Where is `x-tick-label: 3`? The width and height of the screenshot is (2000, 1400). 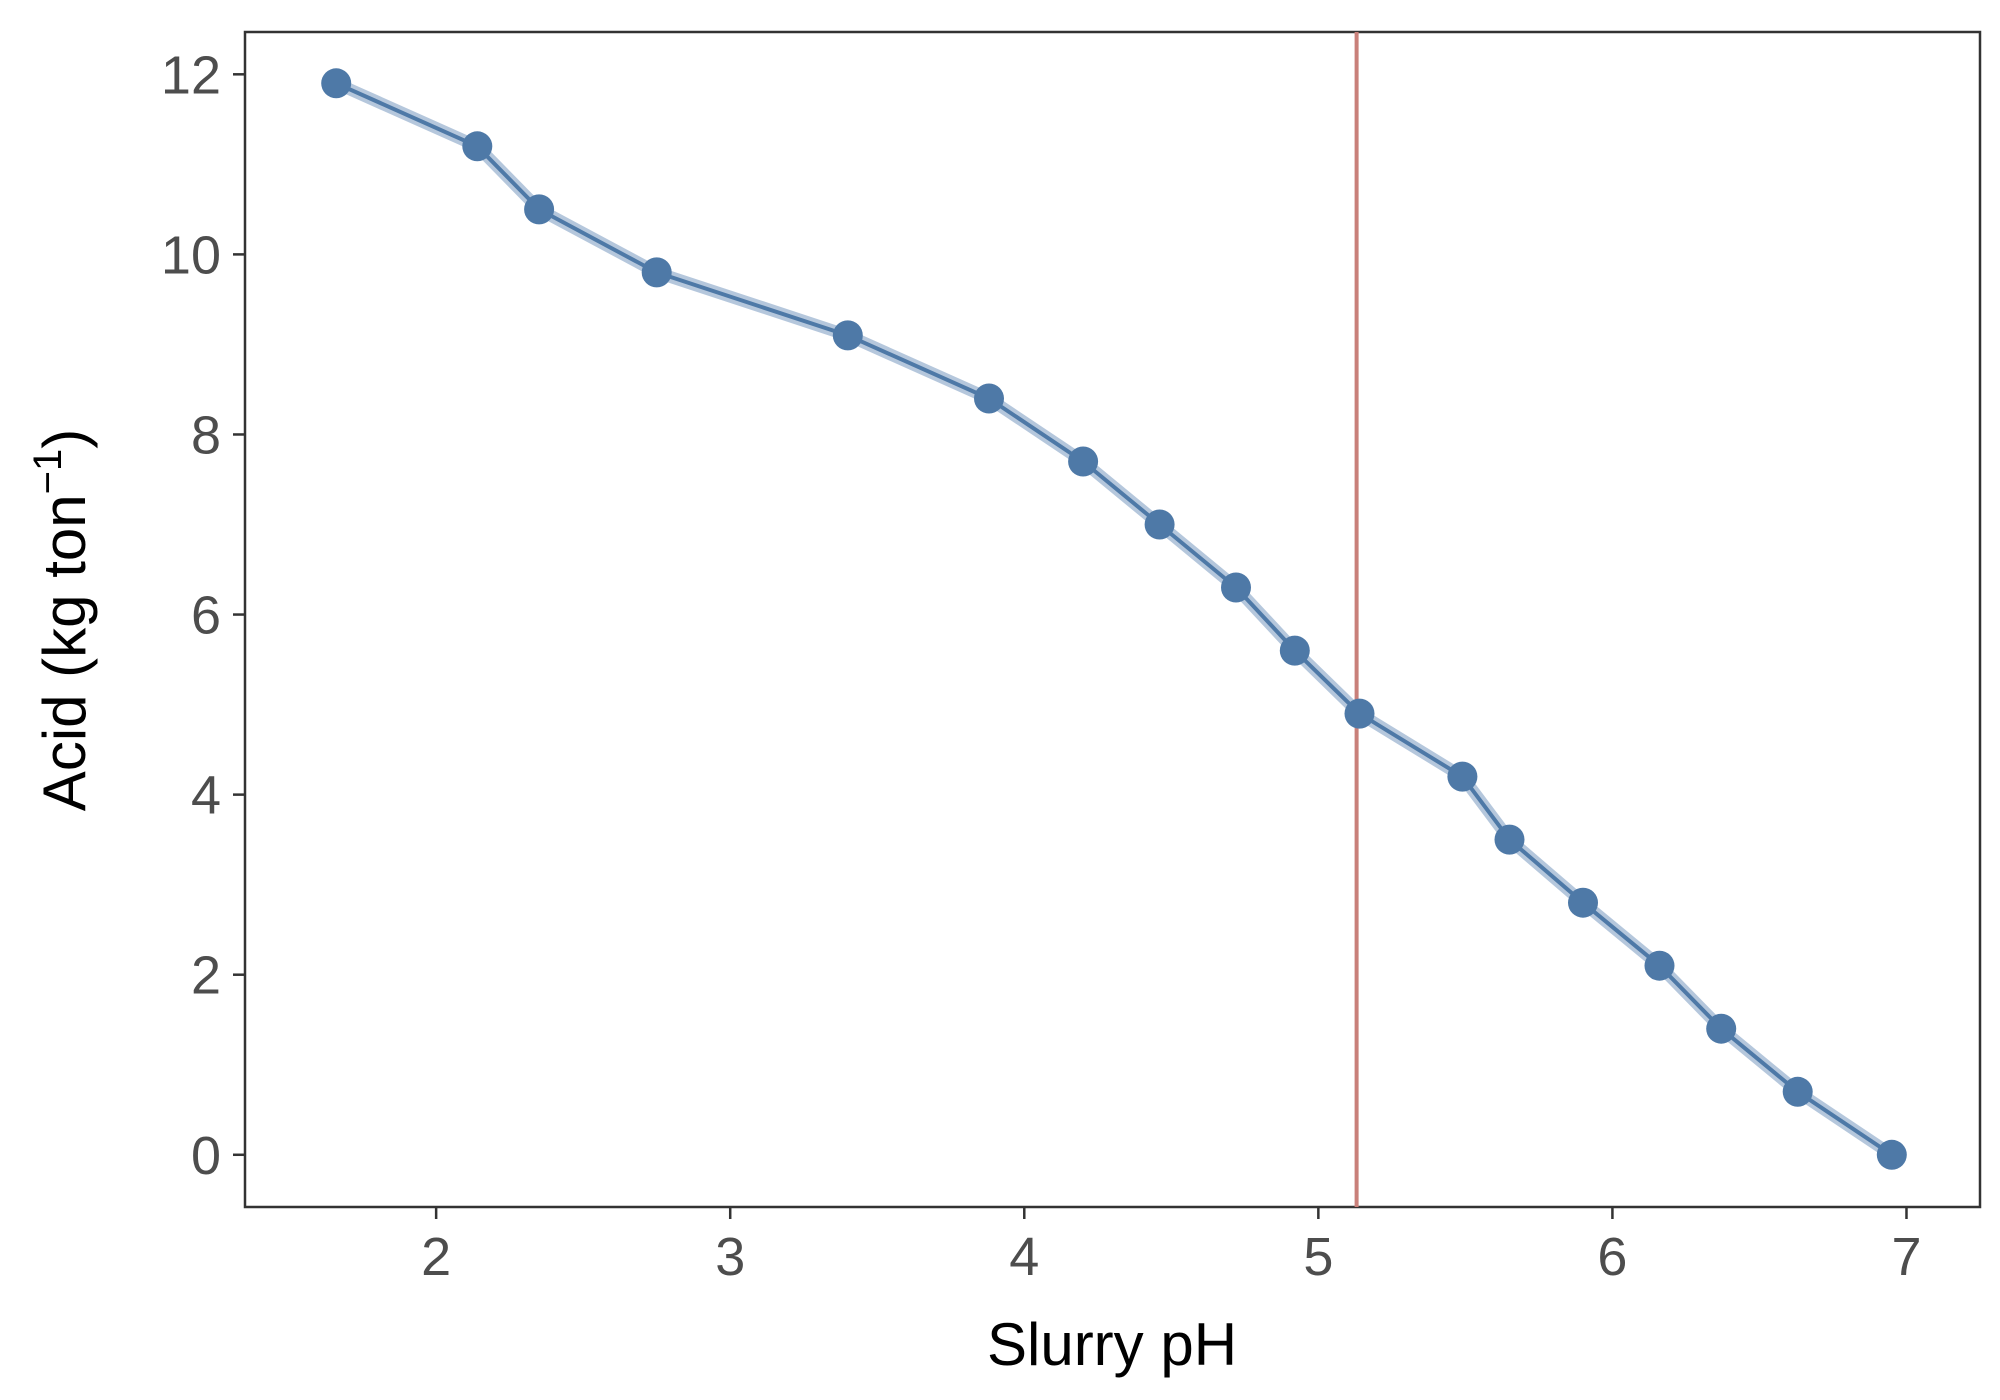
x-tick-label: 3 is located at coordinates (730, 1257).